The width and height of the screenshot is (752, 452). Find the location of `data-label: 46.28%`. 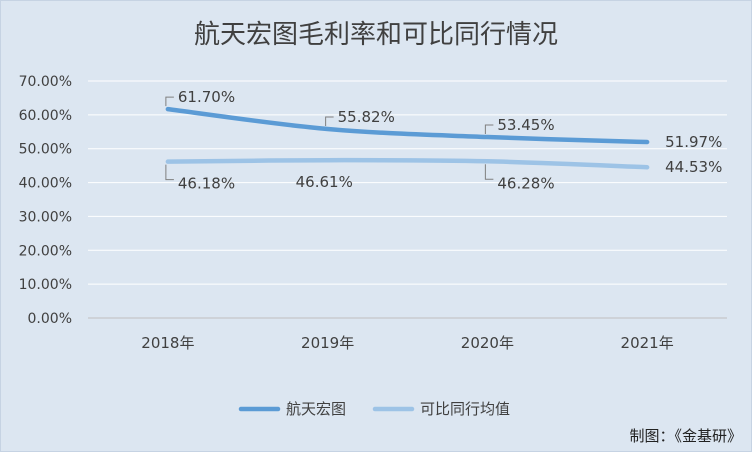

data-label: 46.28% is located at coordinates (525, 183).